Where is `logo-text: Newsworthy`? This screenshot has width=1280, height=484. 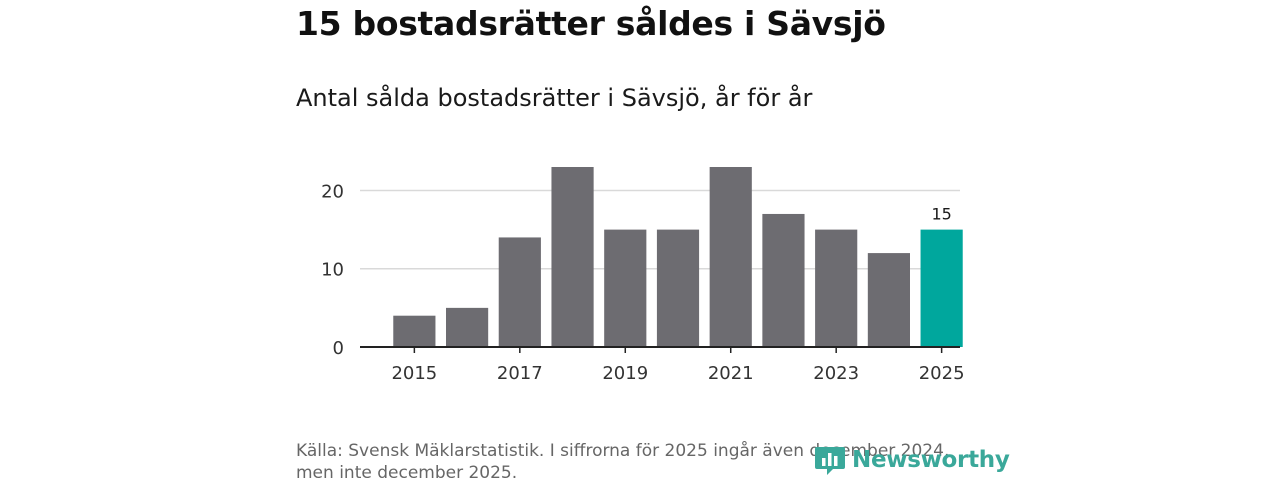 logo-text: Newsworthy is located at coordinates (931, 460).